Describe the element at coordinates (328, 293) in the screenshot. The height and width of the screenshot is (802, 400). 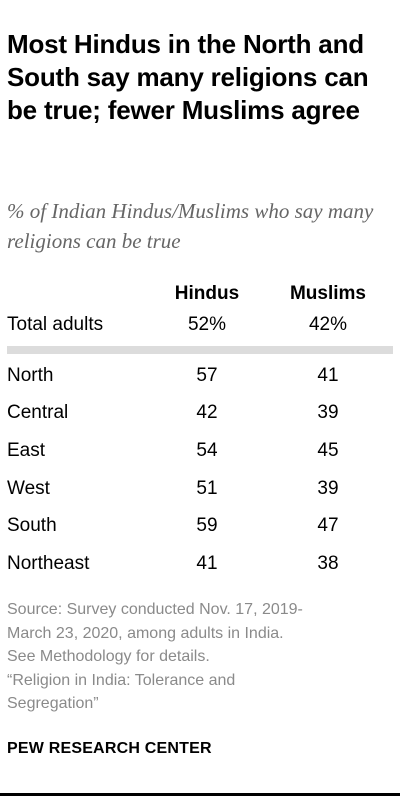
I see `column-header-muslims: Muslims` at that location.